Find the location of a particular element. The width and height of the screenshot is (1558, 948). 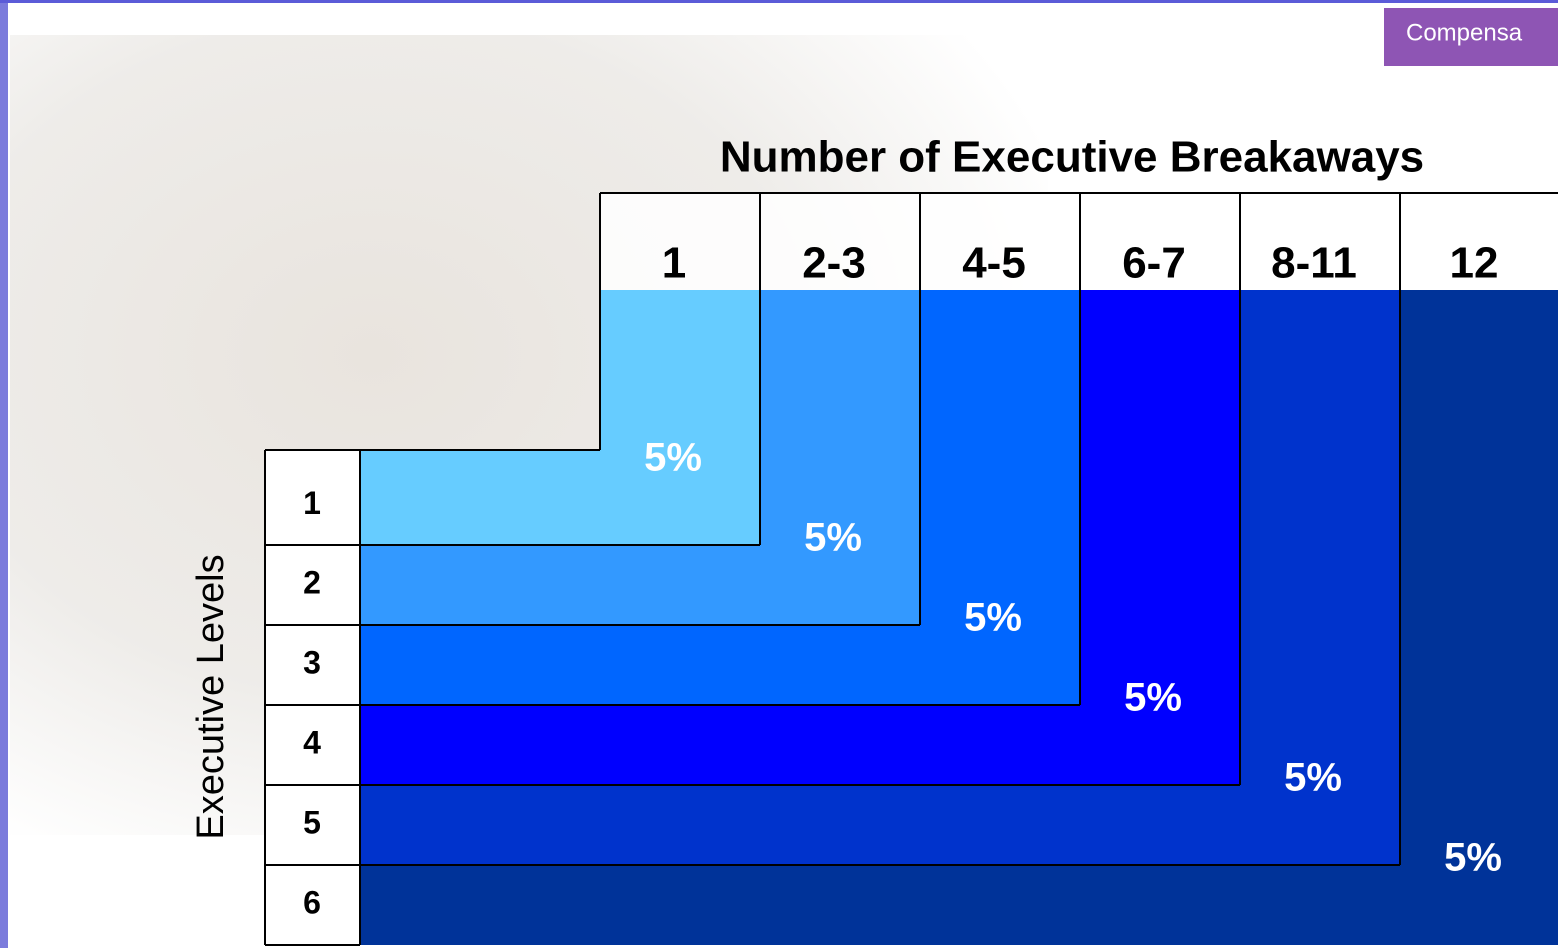

column-label: 12 is located at coordinates (1474, 263).